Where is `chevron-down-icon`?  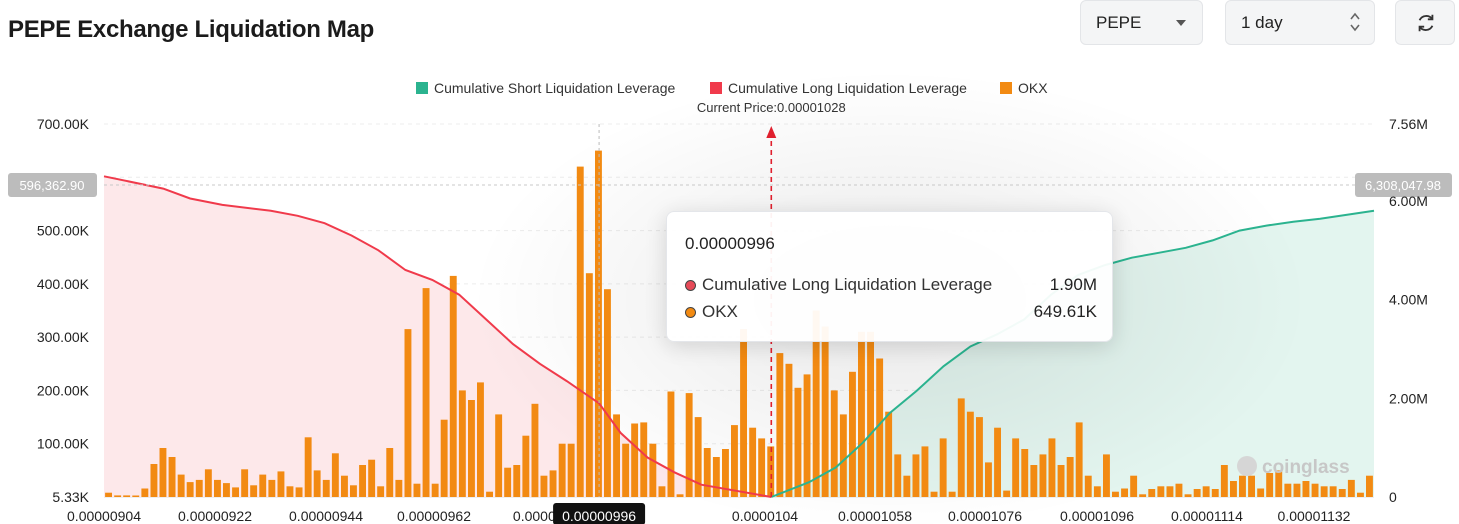
chevron-down-icon is located at coordinates (1181, 23).